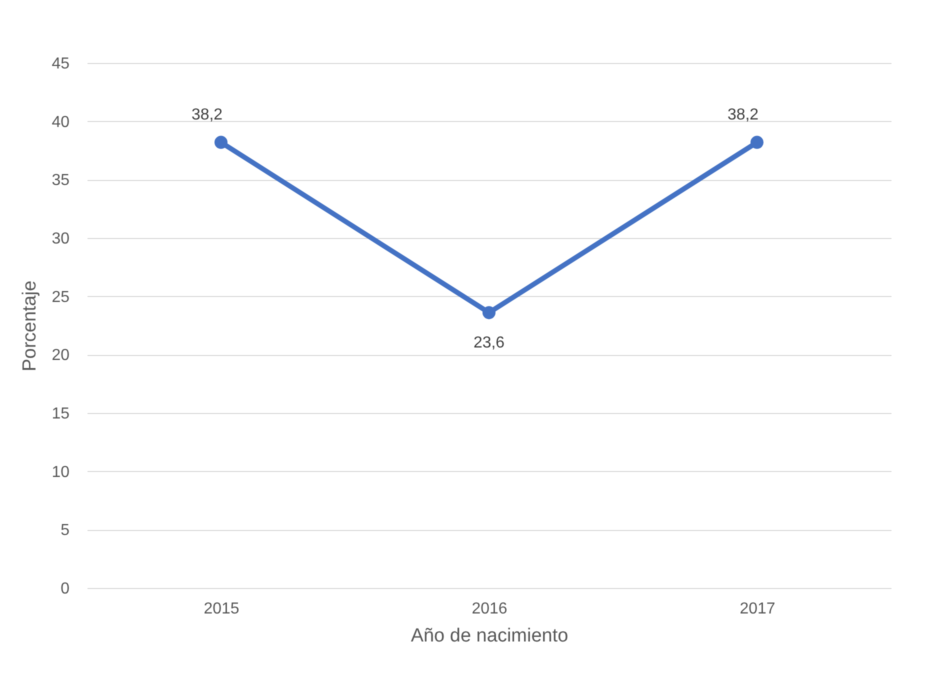 The image size is (927, 675). I want to click on y-tick-label: 30, so click(61, 239).